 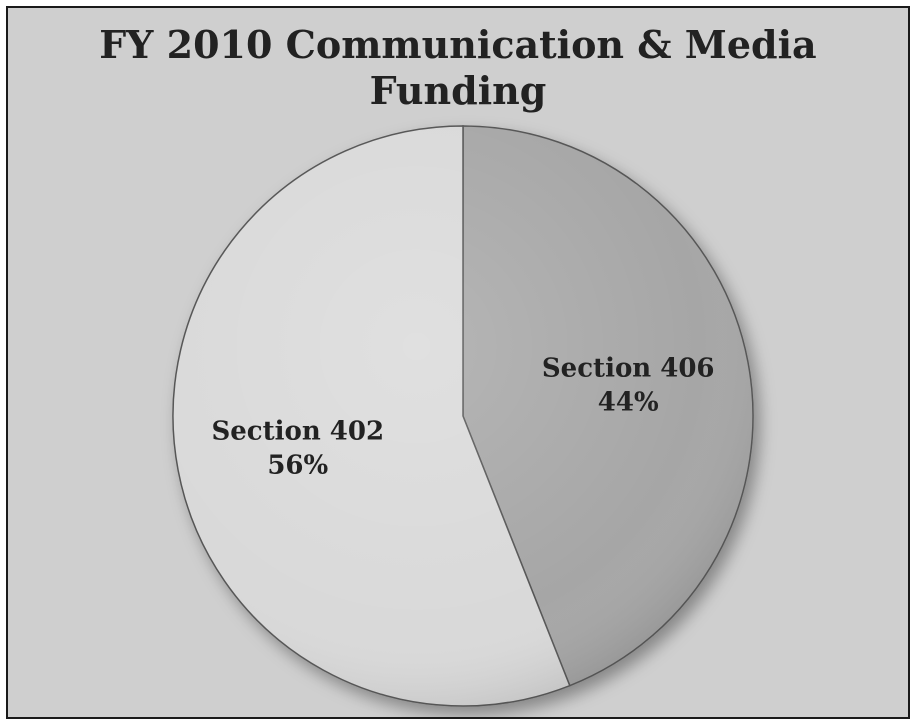 I want to click on slice-label-name: Section 406, so click(x=628, y=368).